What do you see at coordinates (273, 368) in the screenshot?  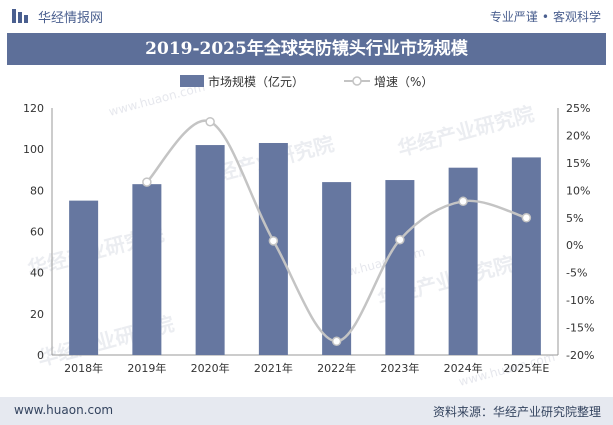 I see `x-axis-tick-label: 2021年` at bounding box center [273, 368].